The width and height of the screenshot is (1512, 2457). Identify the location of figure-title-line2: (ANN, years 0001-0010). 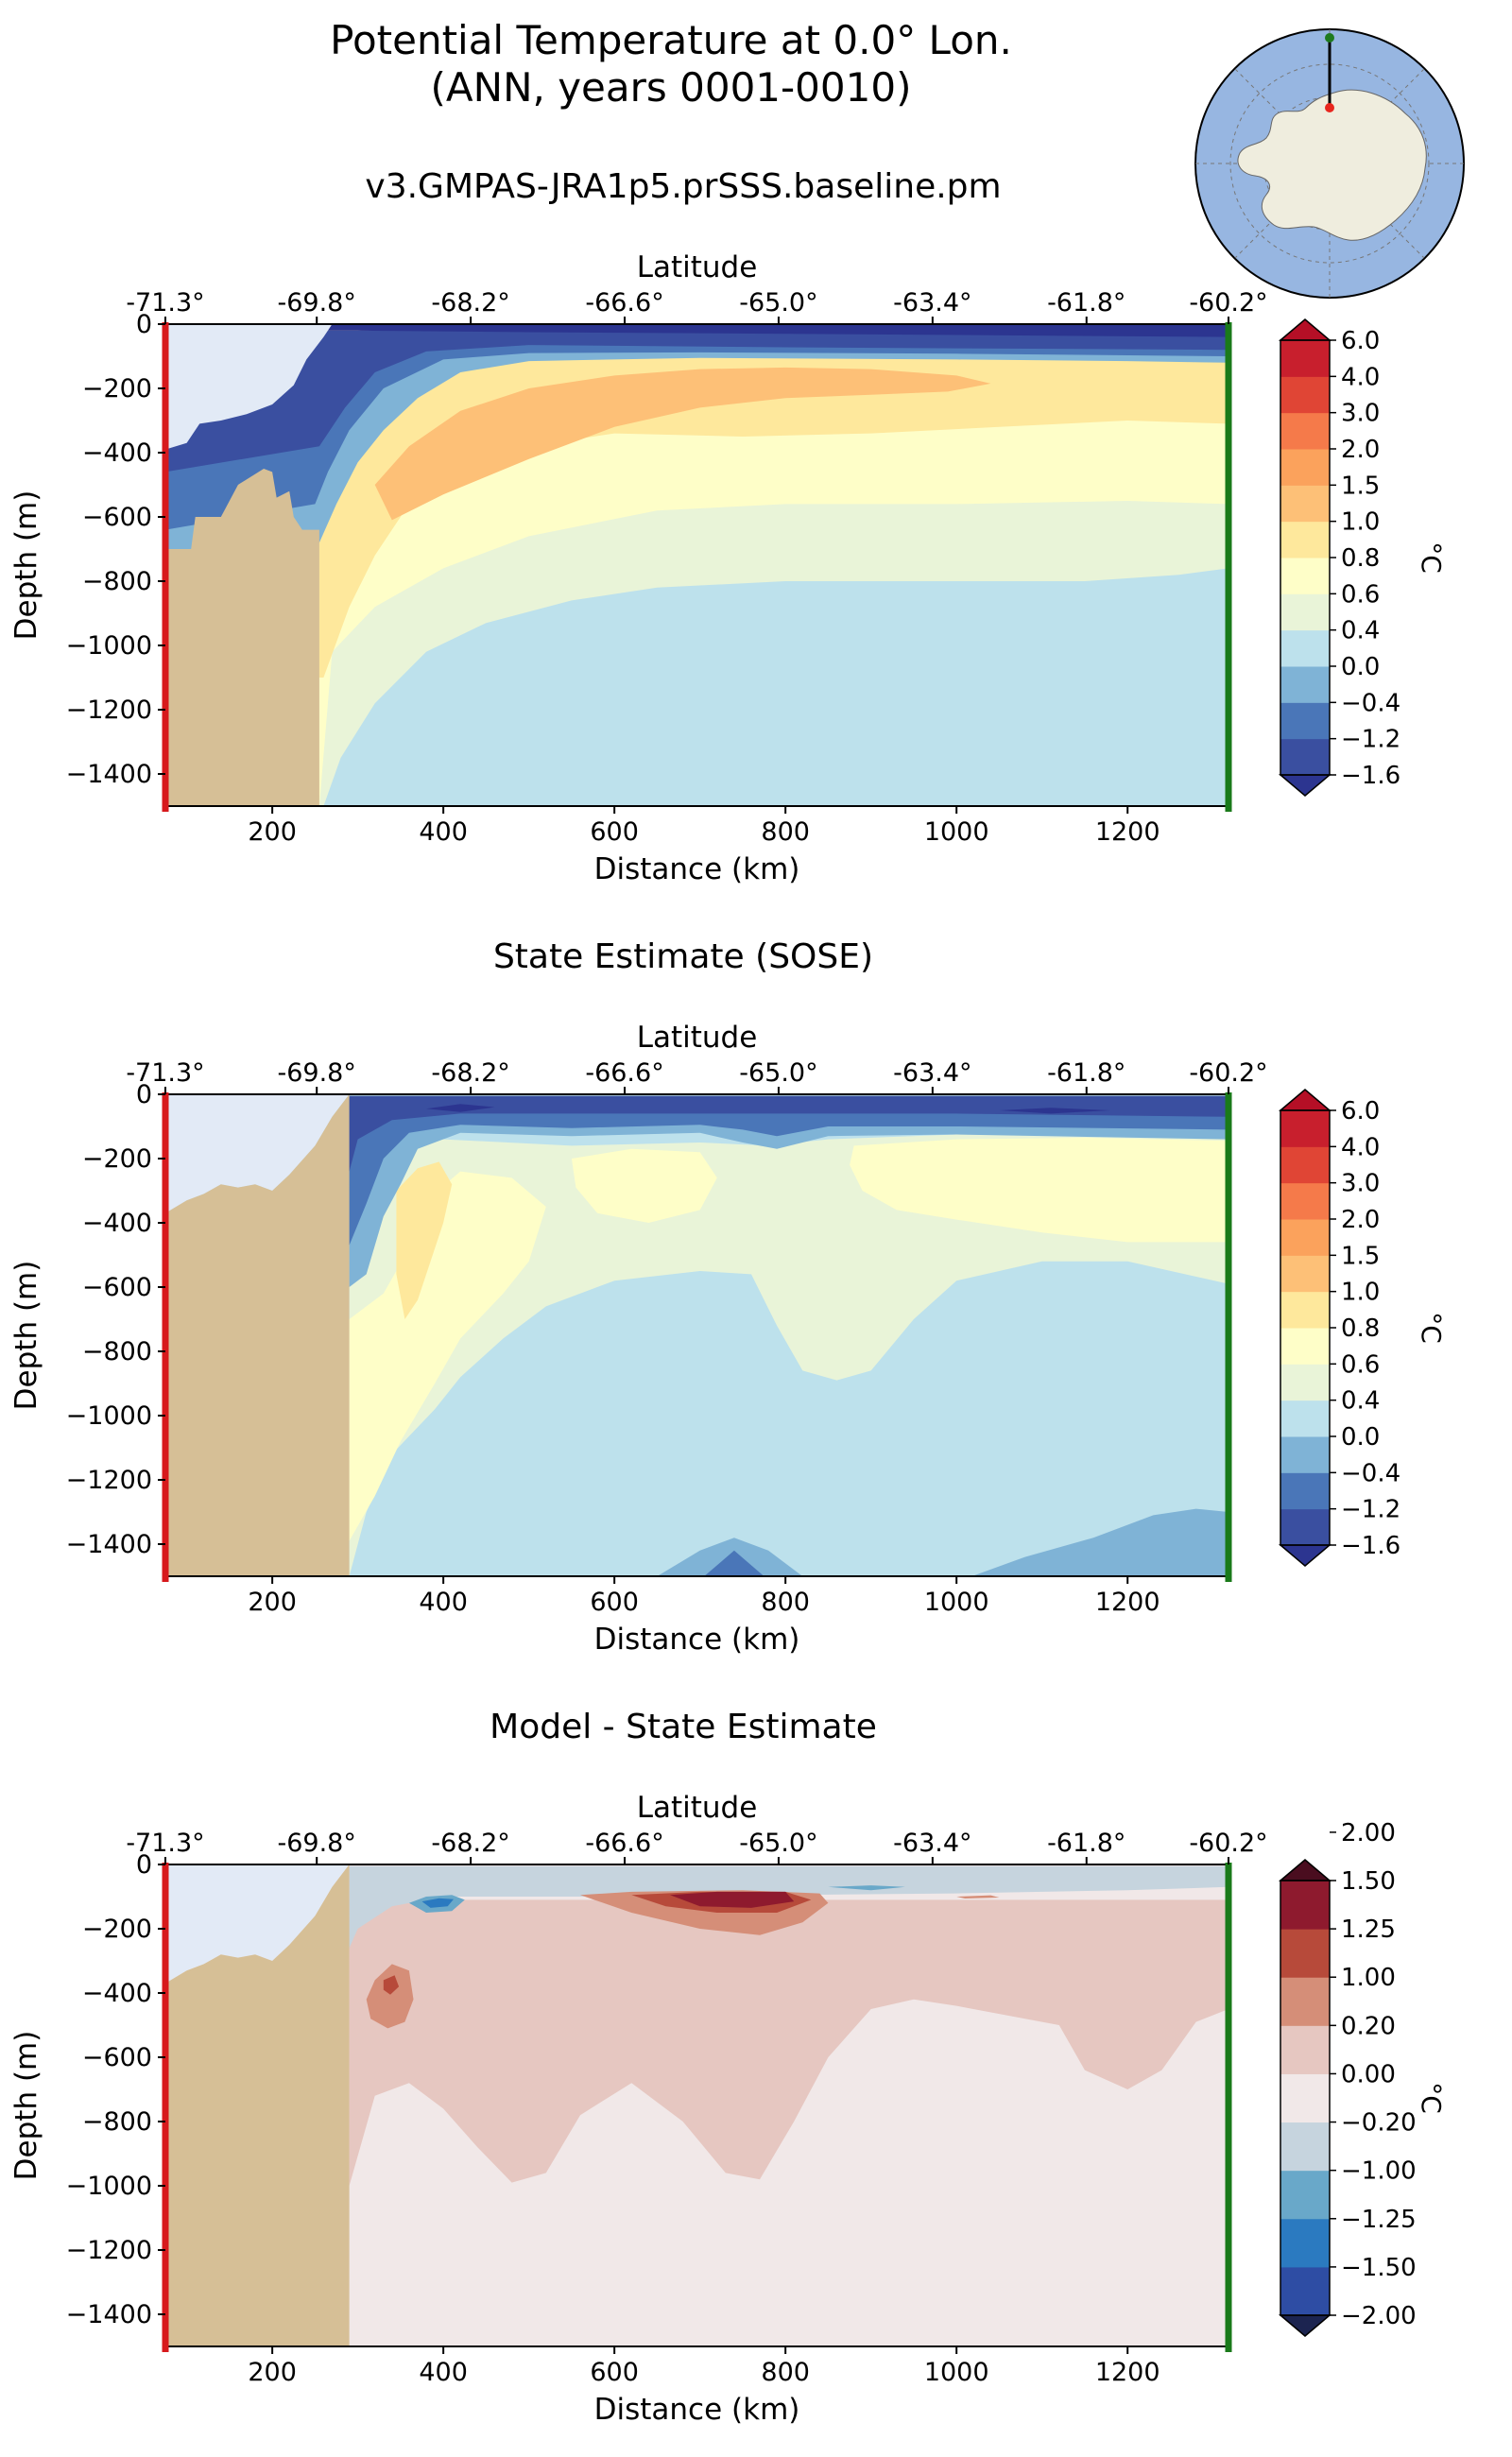
(671, 87).